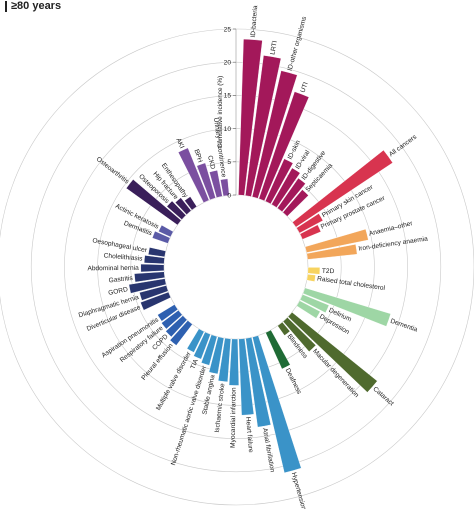  I want to click on bar-label: T2D, so click(328, 272).